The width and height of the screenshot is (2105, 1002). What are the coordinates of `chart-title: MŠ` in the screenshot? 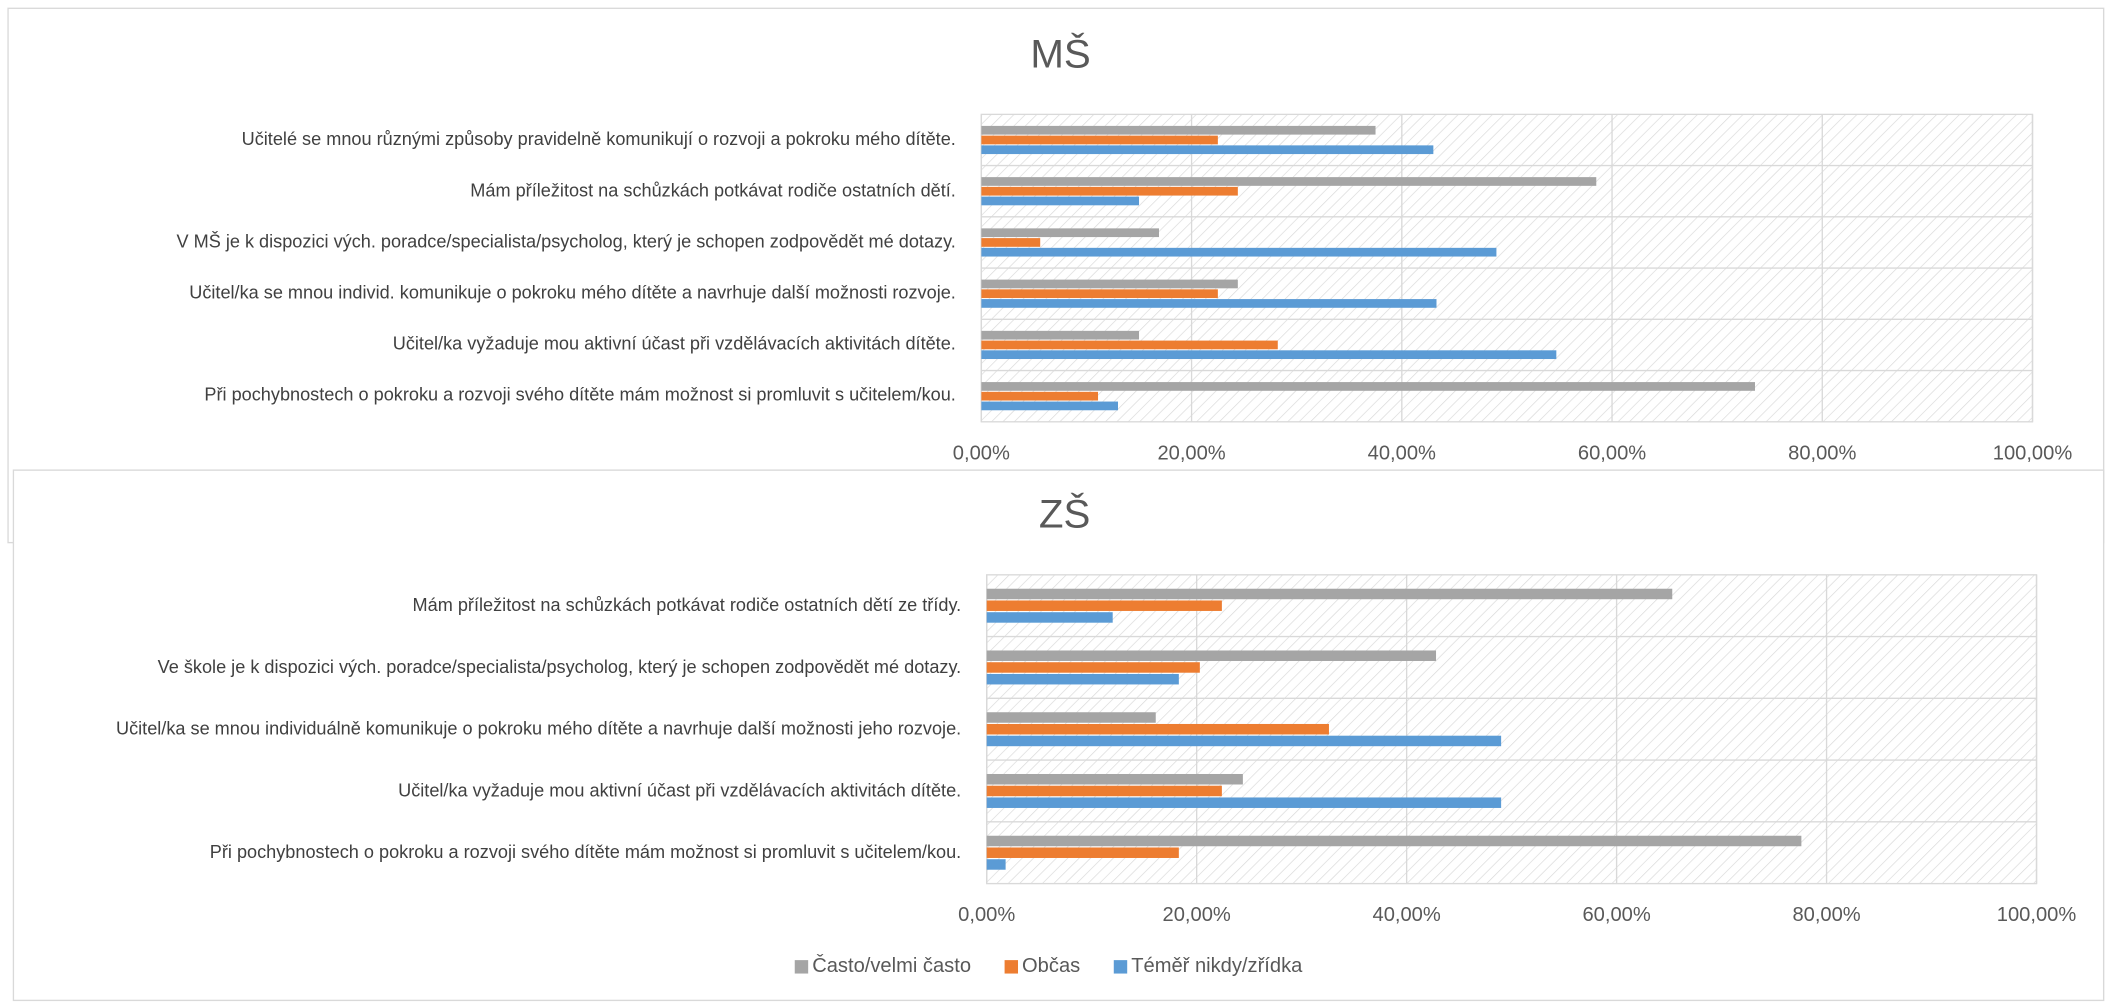 It's located at (1060, 53).